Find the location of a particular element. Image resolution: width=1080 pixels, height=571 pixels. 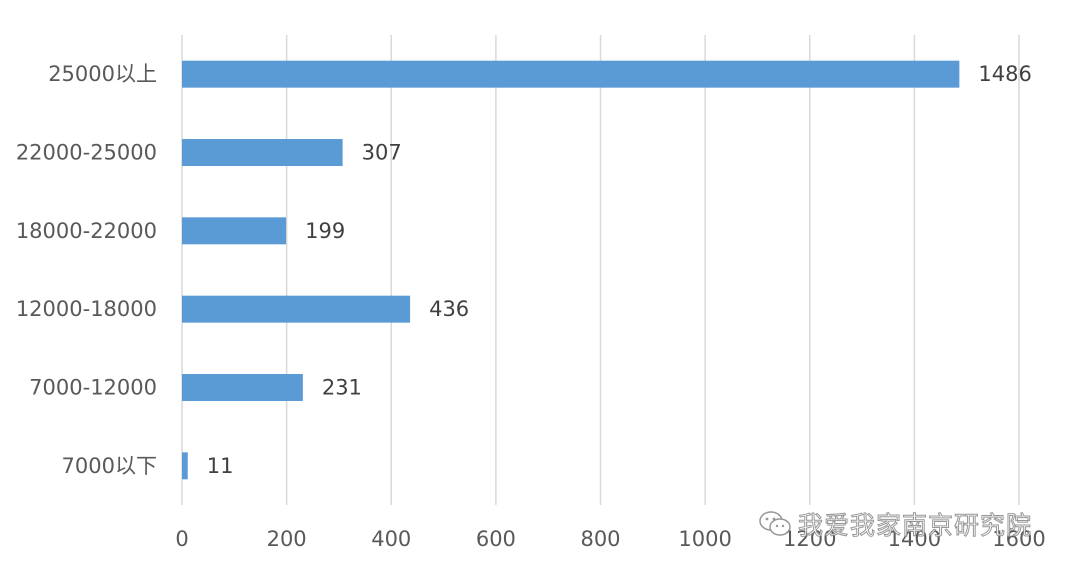

data-label: 11 is located at coordinates (220, 466).